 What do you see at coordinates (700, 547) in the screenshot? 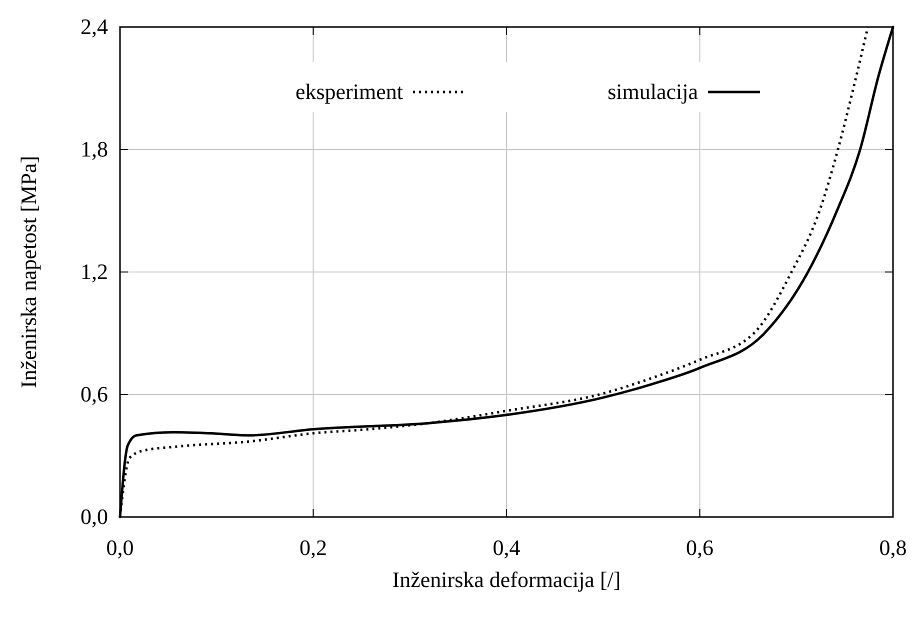
I see `x-tick-label: 0,6` at bounding box center [700, 547].